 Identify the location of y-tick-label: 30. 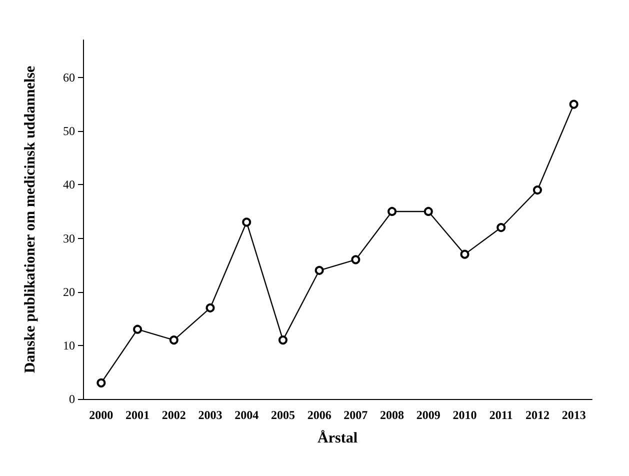
(69, 238).